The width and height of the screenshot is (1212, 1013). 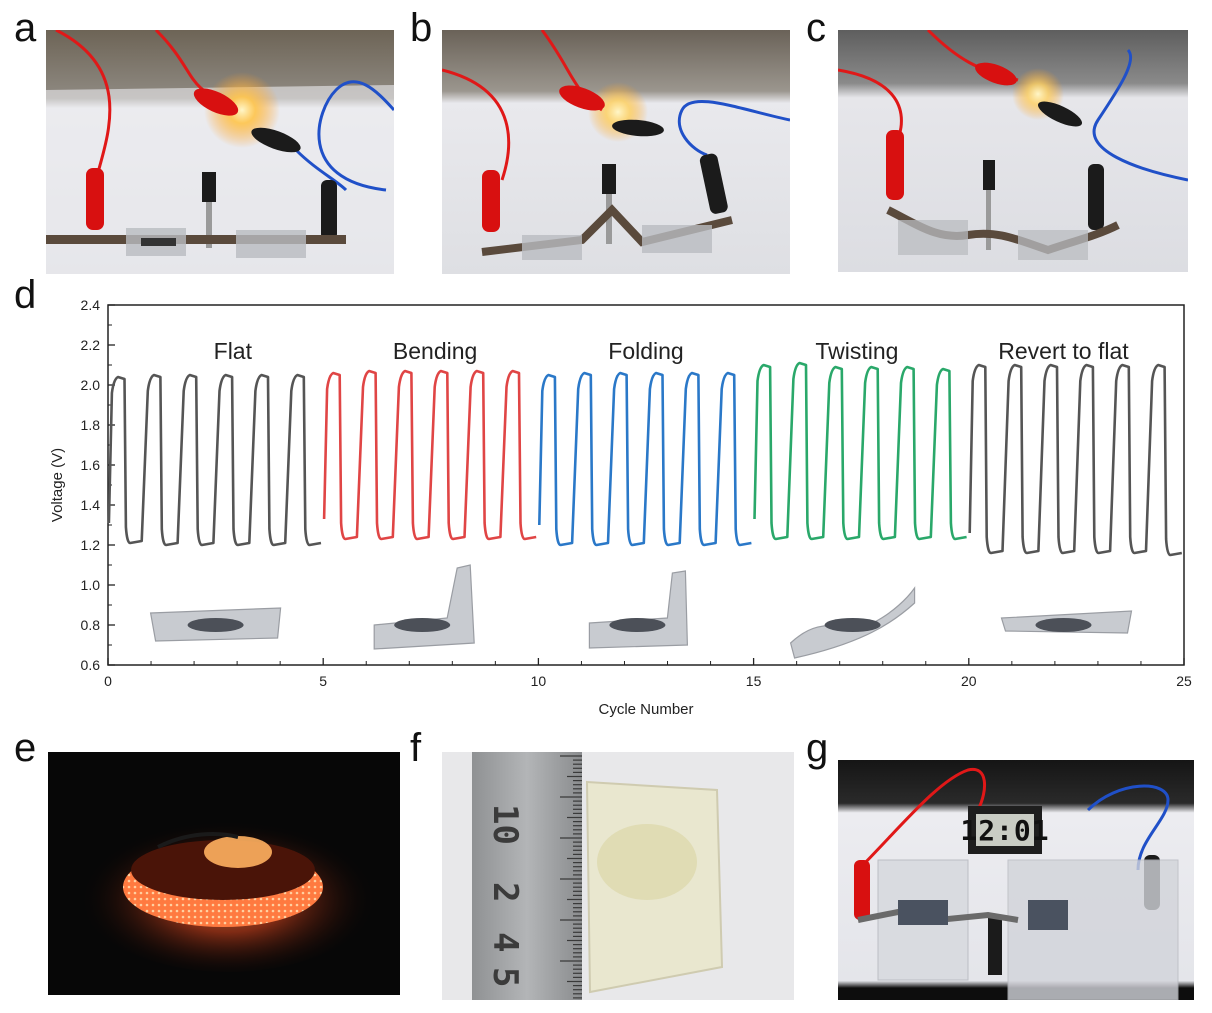 I want to click on clock-display: 12:01, so click(x=1004, y=830).